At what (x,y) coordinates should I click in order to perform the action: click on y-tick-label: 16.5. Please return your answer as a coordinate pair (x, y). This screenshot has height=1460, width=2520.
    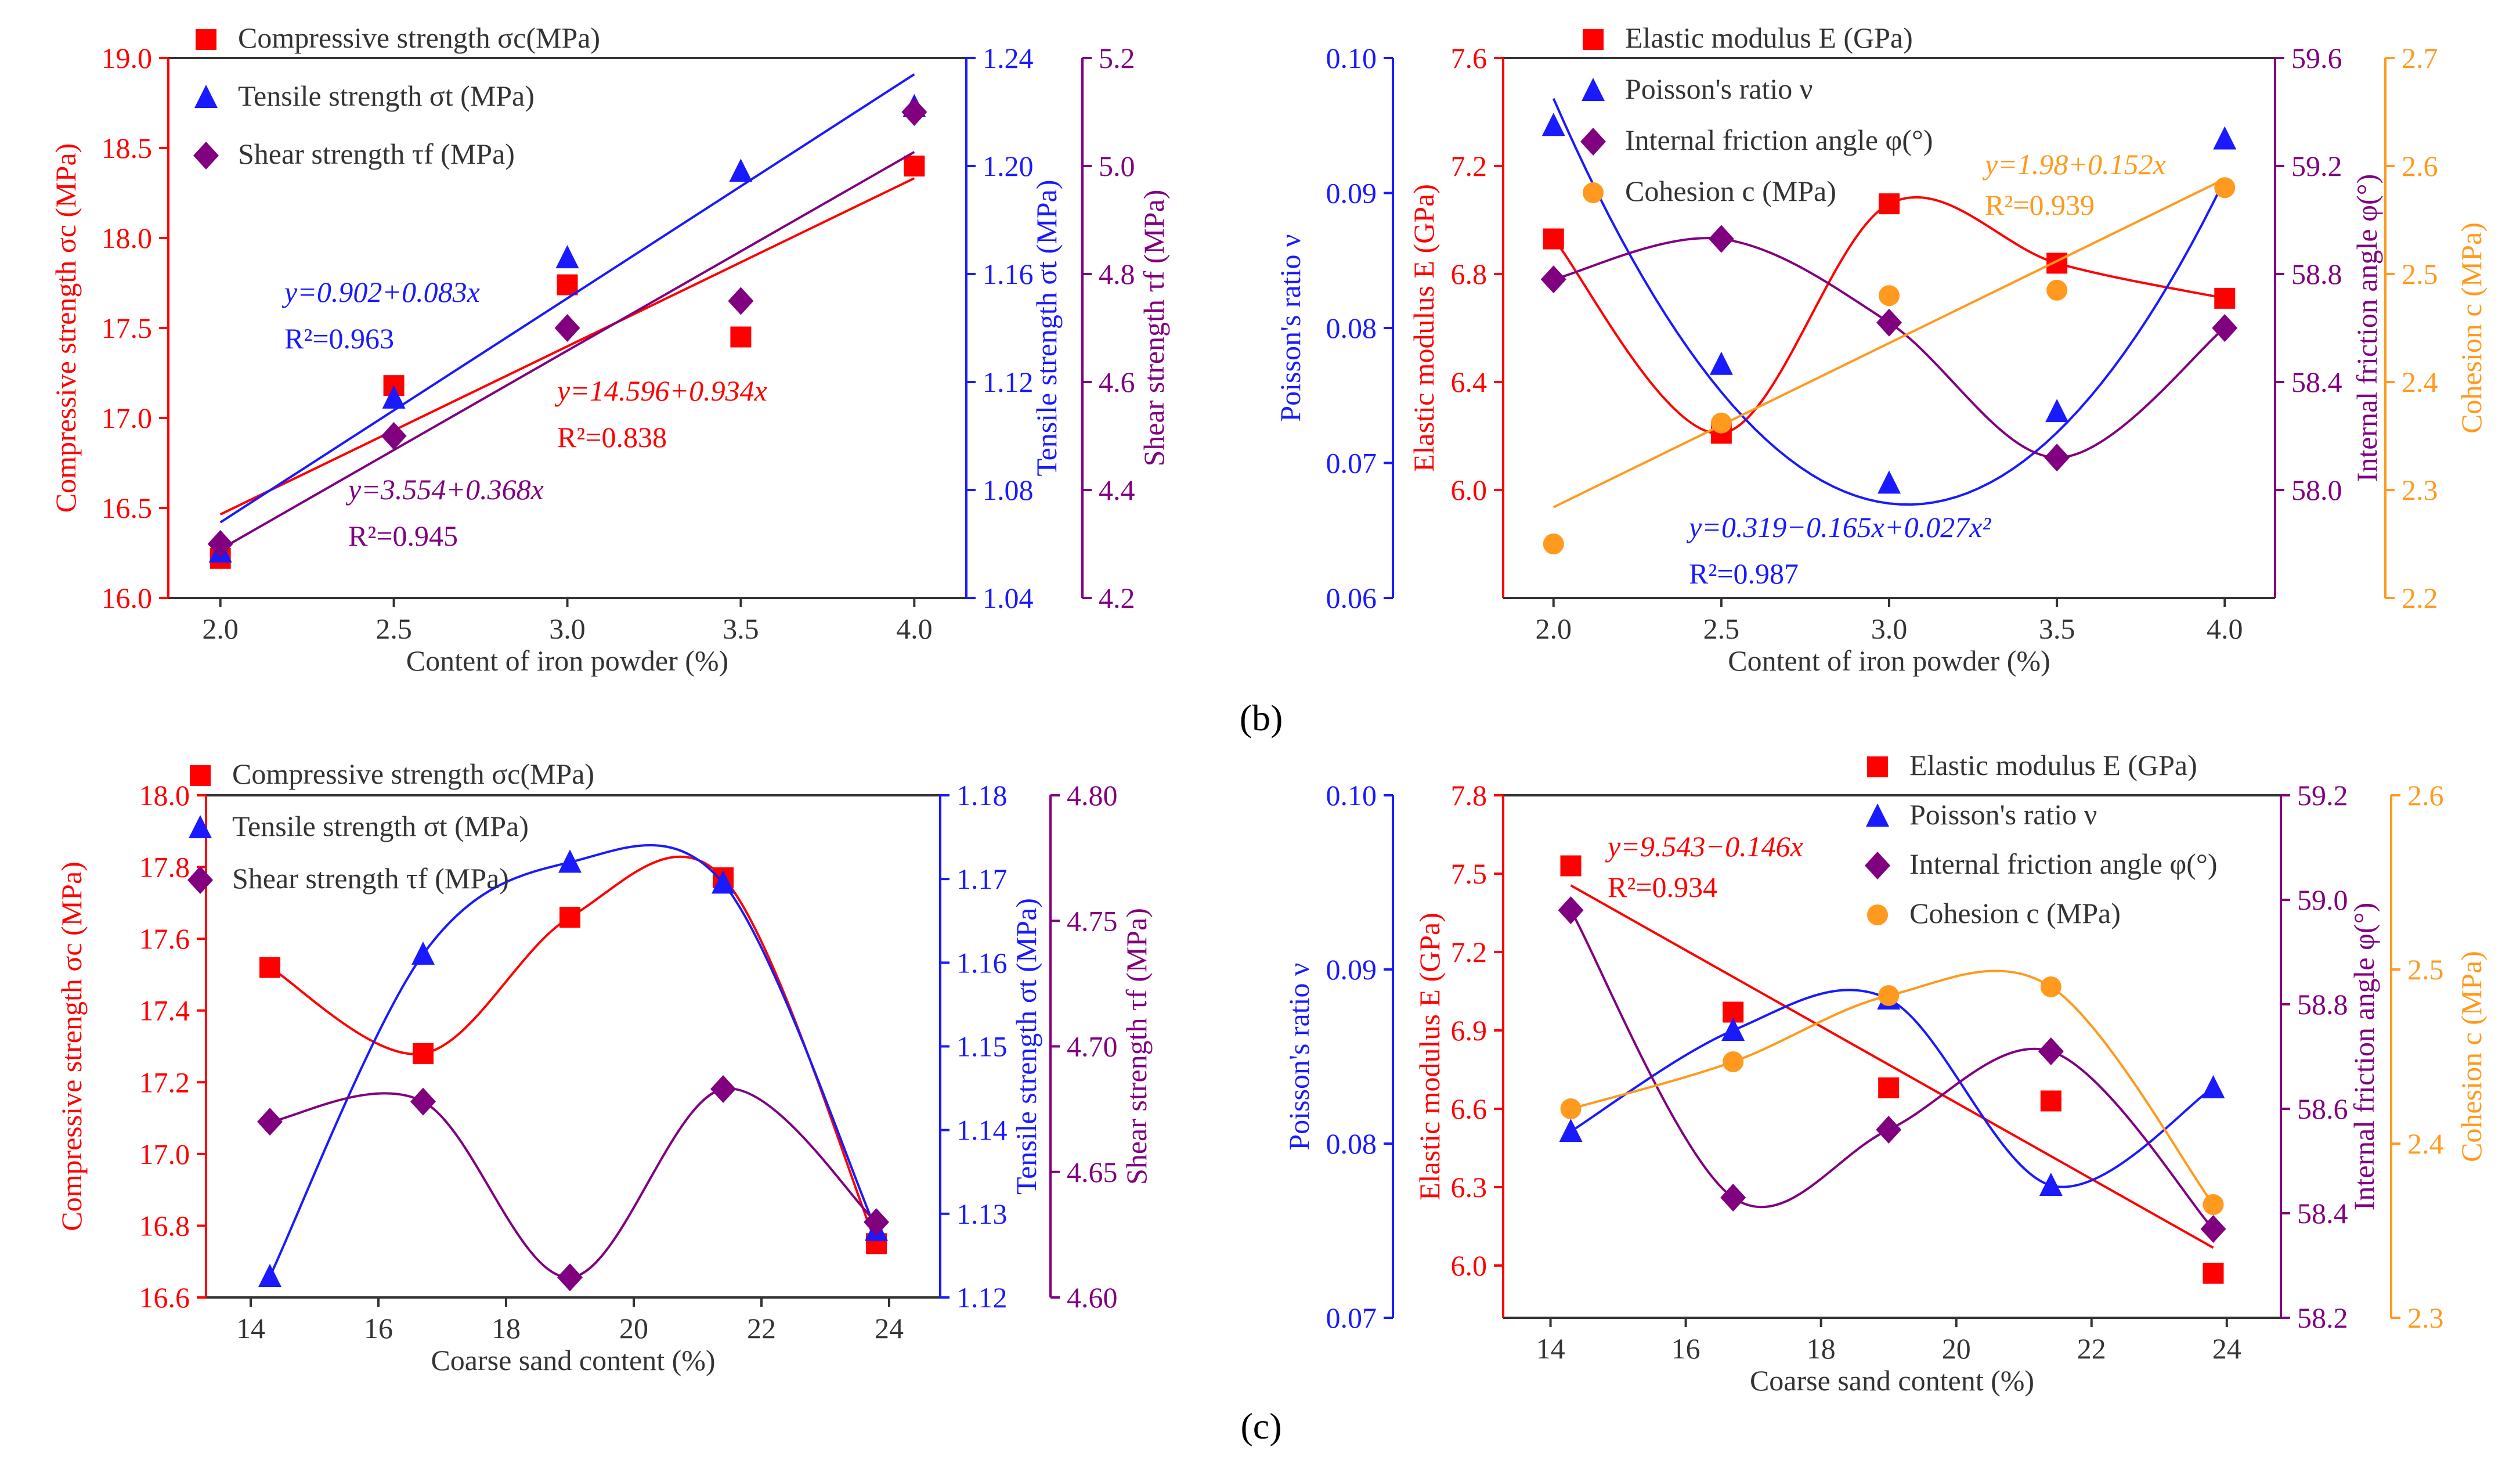
    Looking at the image, I should click on (127, 508).